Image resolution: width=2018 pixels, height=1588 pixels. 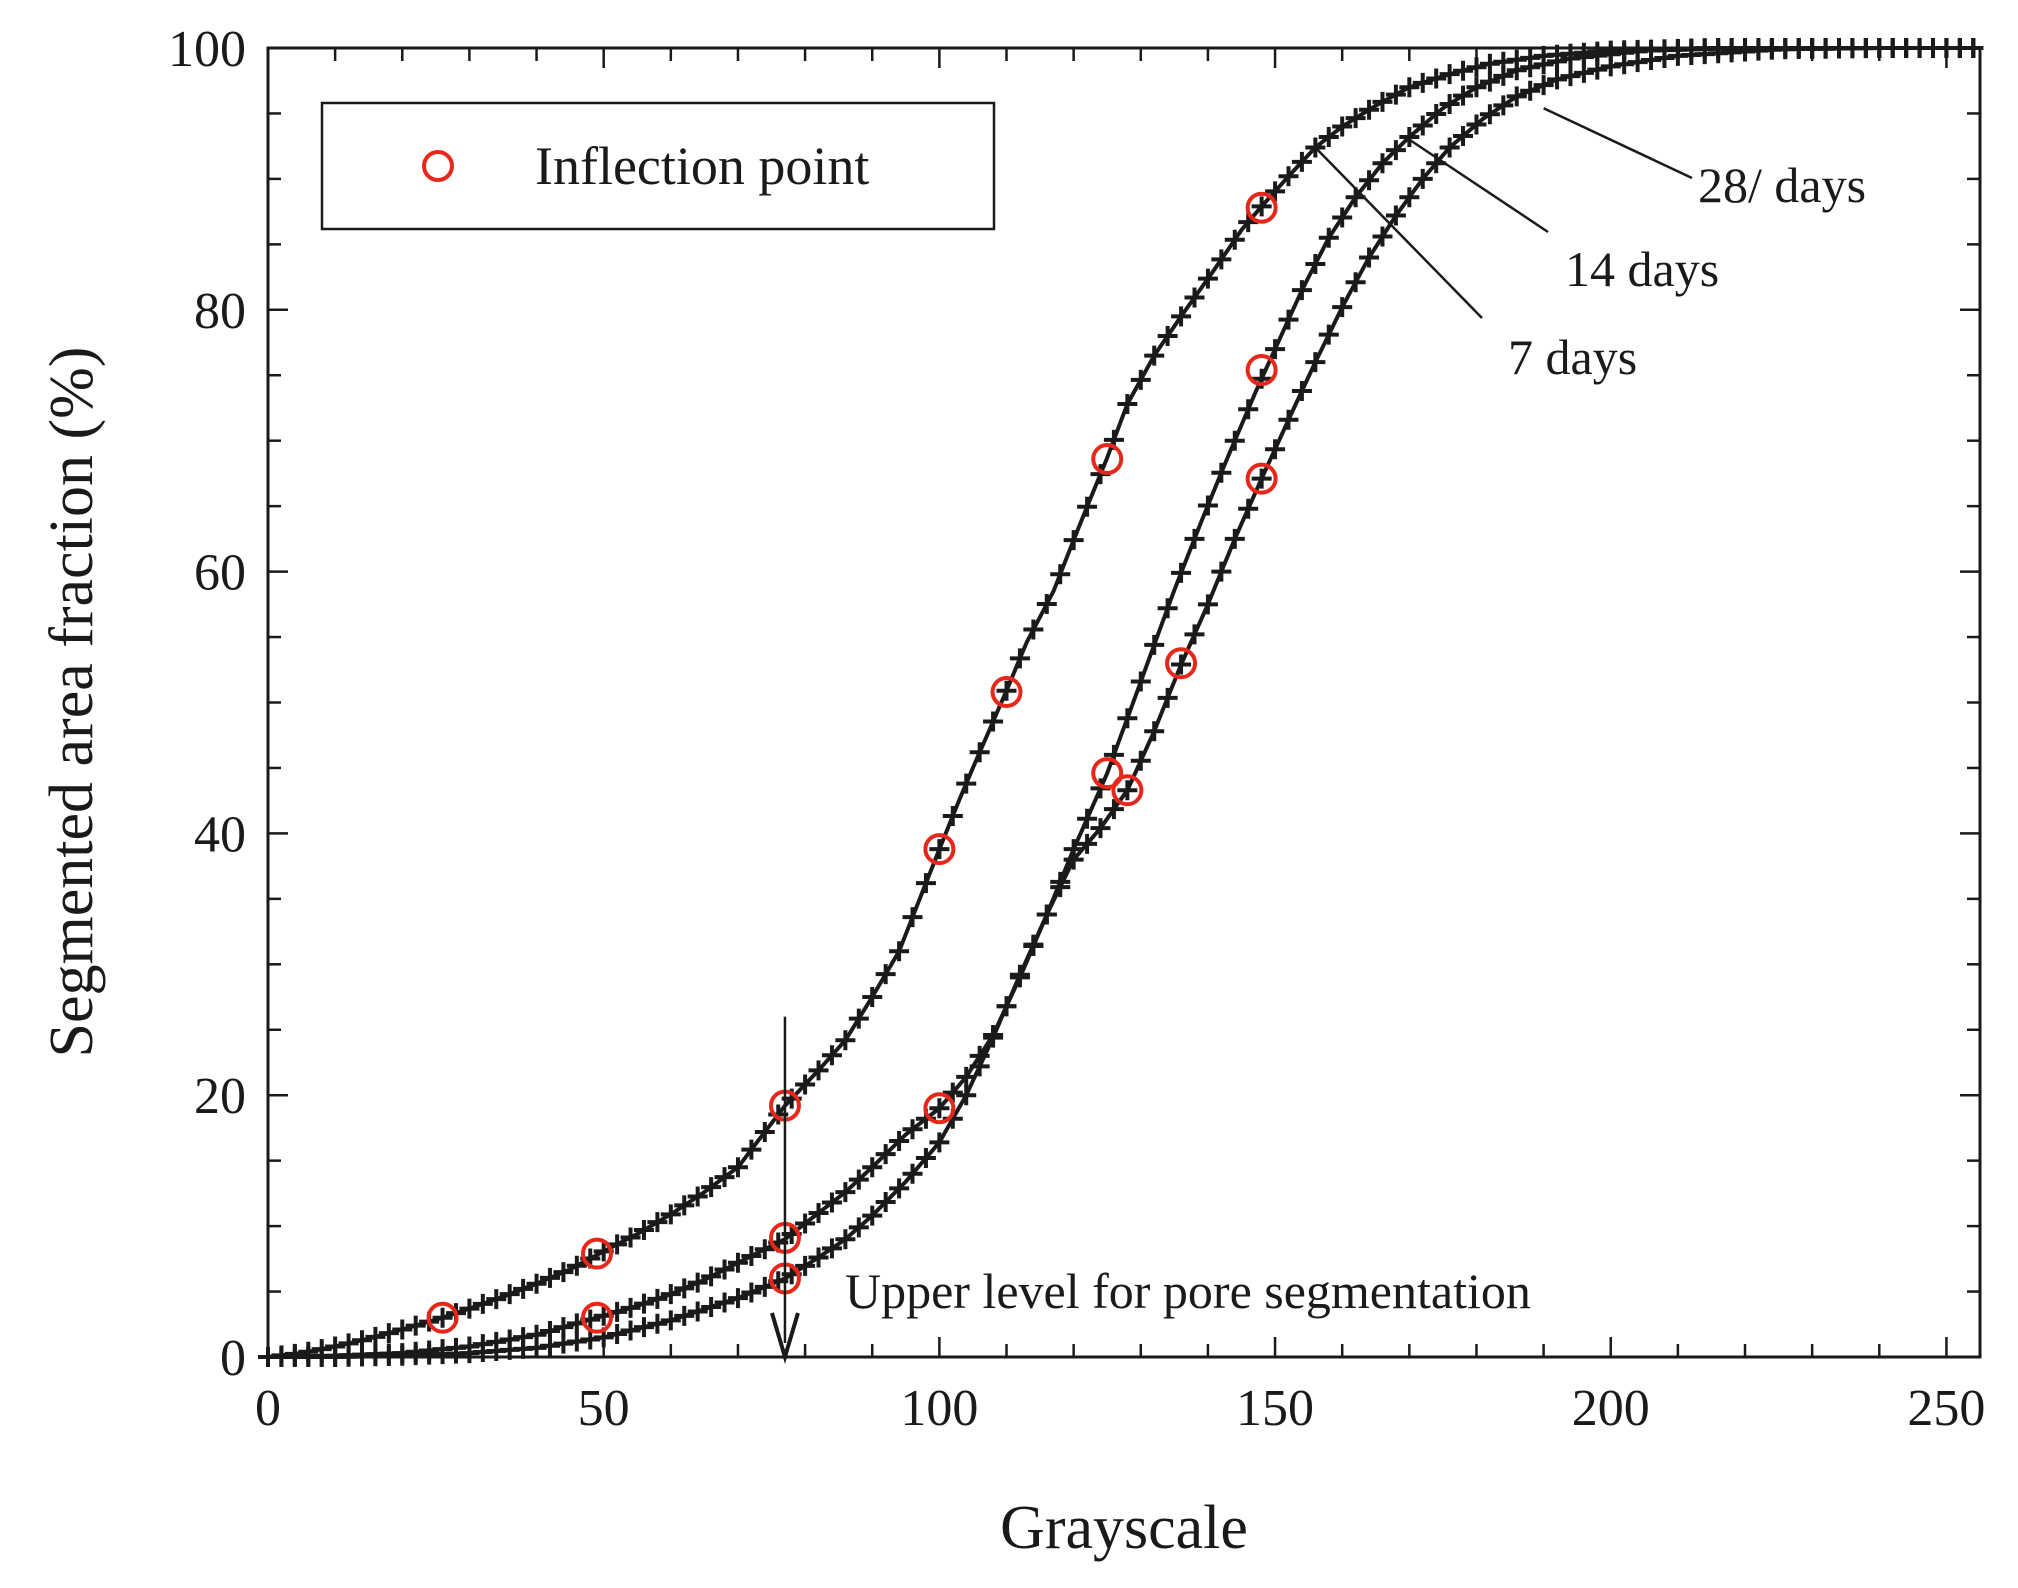 What do you see at coordinates (1124, 1528) in the screenshot?
I see `x-axis-title: Grayscale` at bounding box center [1124, 1528].